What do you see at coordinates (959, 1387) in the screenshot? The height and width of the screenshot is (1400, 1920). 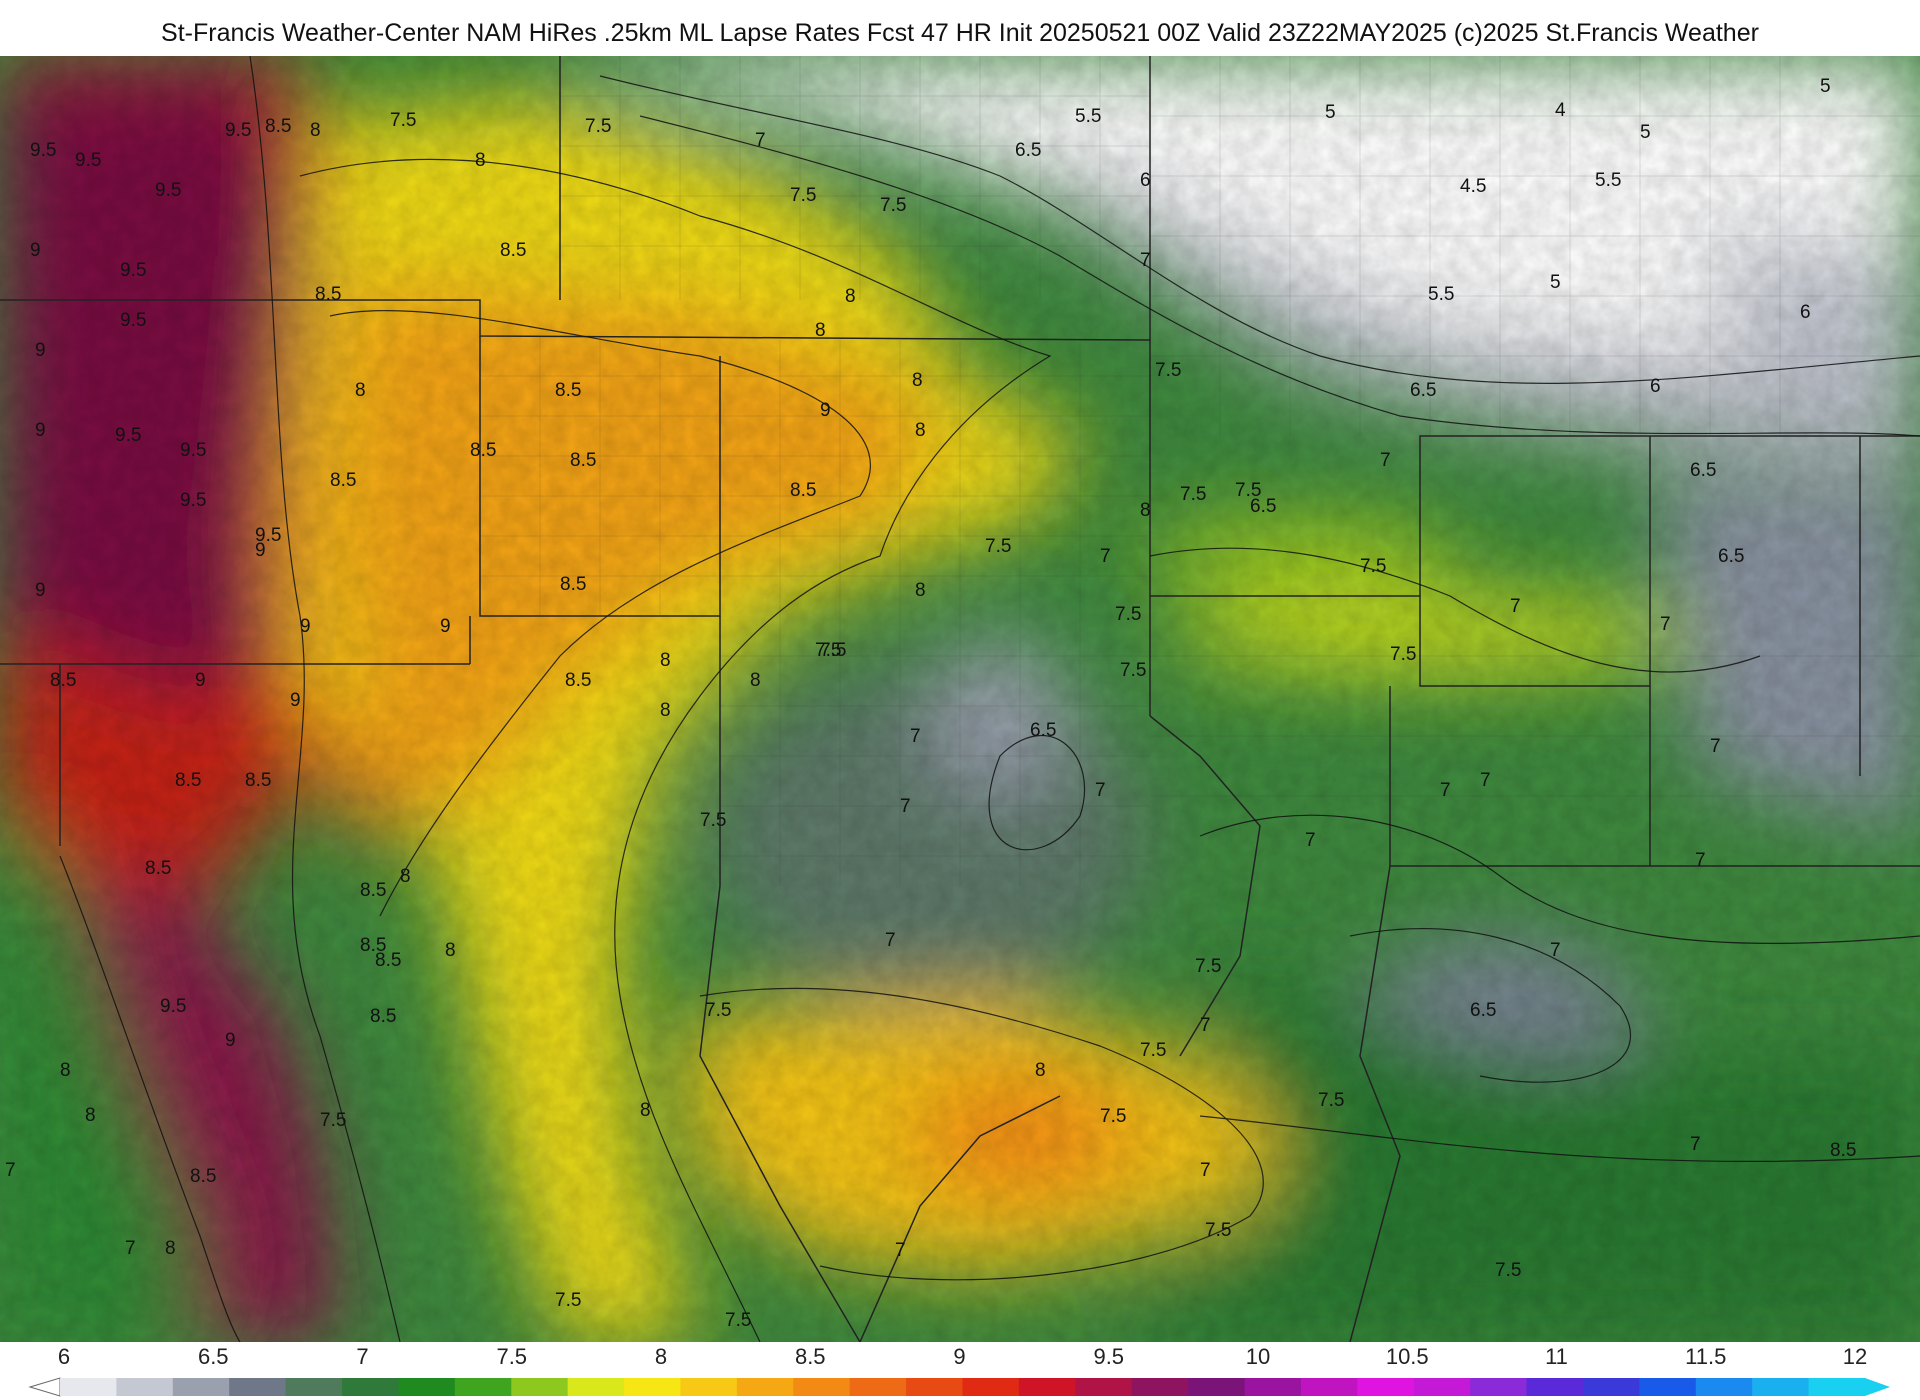 I see `colorbar` at bounding box center [959, 1387].